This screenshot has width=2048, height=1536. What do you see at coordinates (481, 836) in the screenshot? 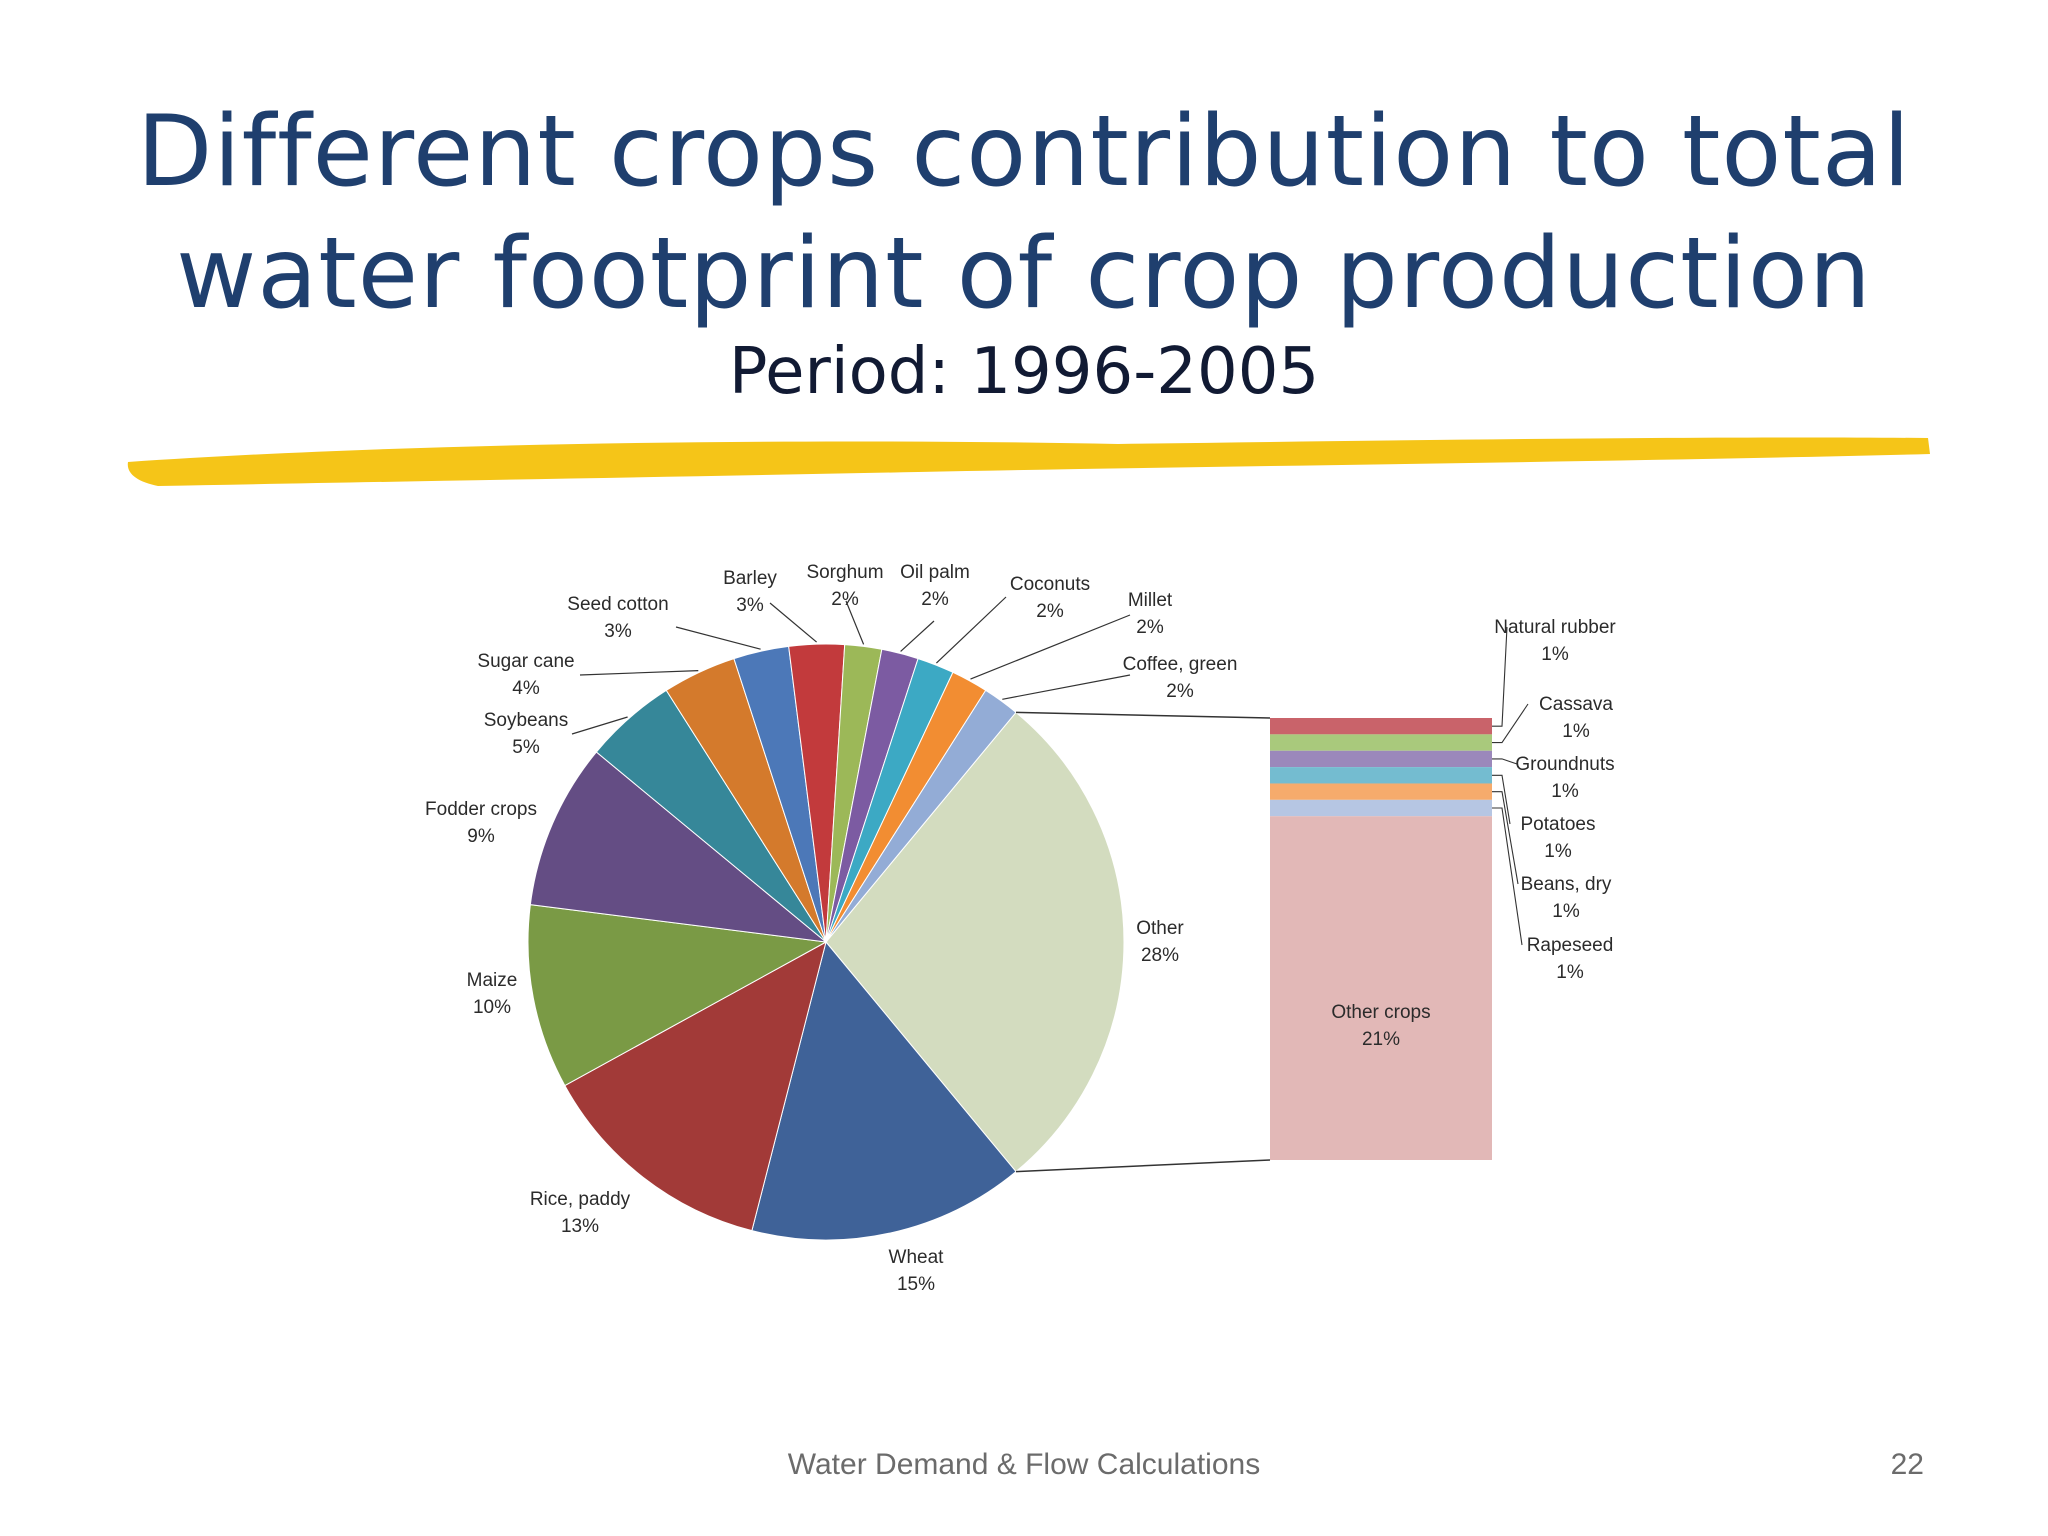
I see `pie-value-fodder-crops: 9%` at bounding box center [481, 836].